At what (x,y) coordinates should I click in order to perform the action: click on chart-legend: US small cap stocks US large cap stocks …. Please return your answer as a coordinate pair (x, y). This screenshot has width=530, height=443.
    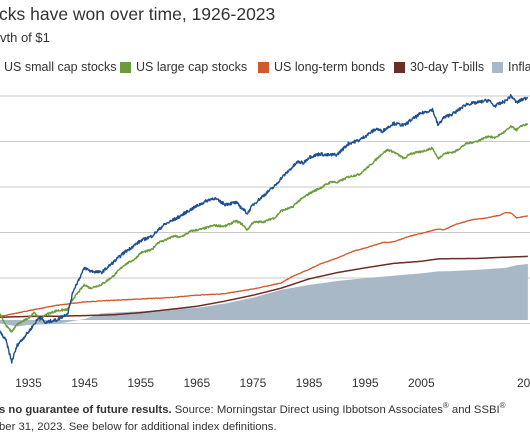
    Looking at the image, I should click on (265, 67).